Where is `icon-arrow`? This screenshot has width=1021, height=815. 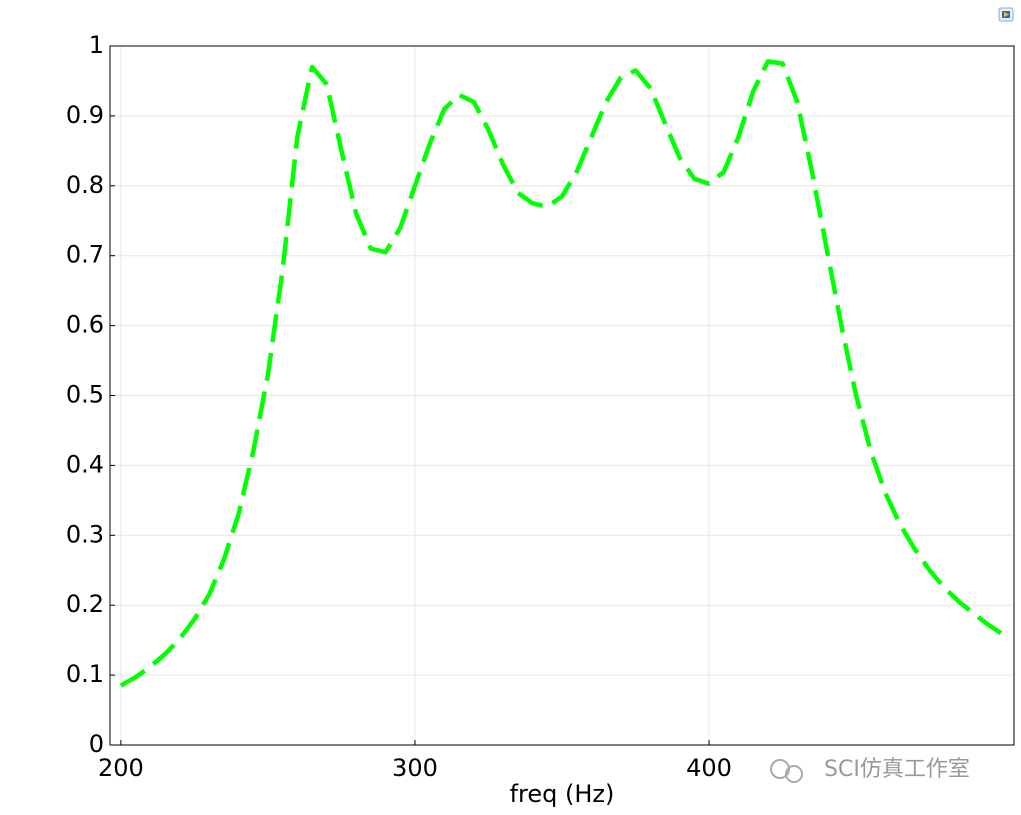
icon-arrow is located at coordinates (1006, 14).